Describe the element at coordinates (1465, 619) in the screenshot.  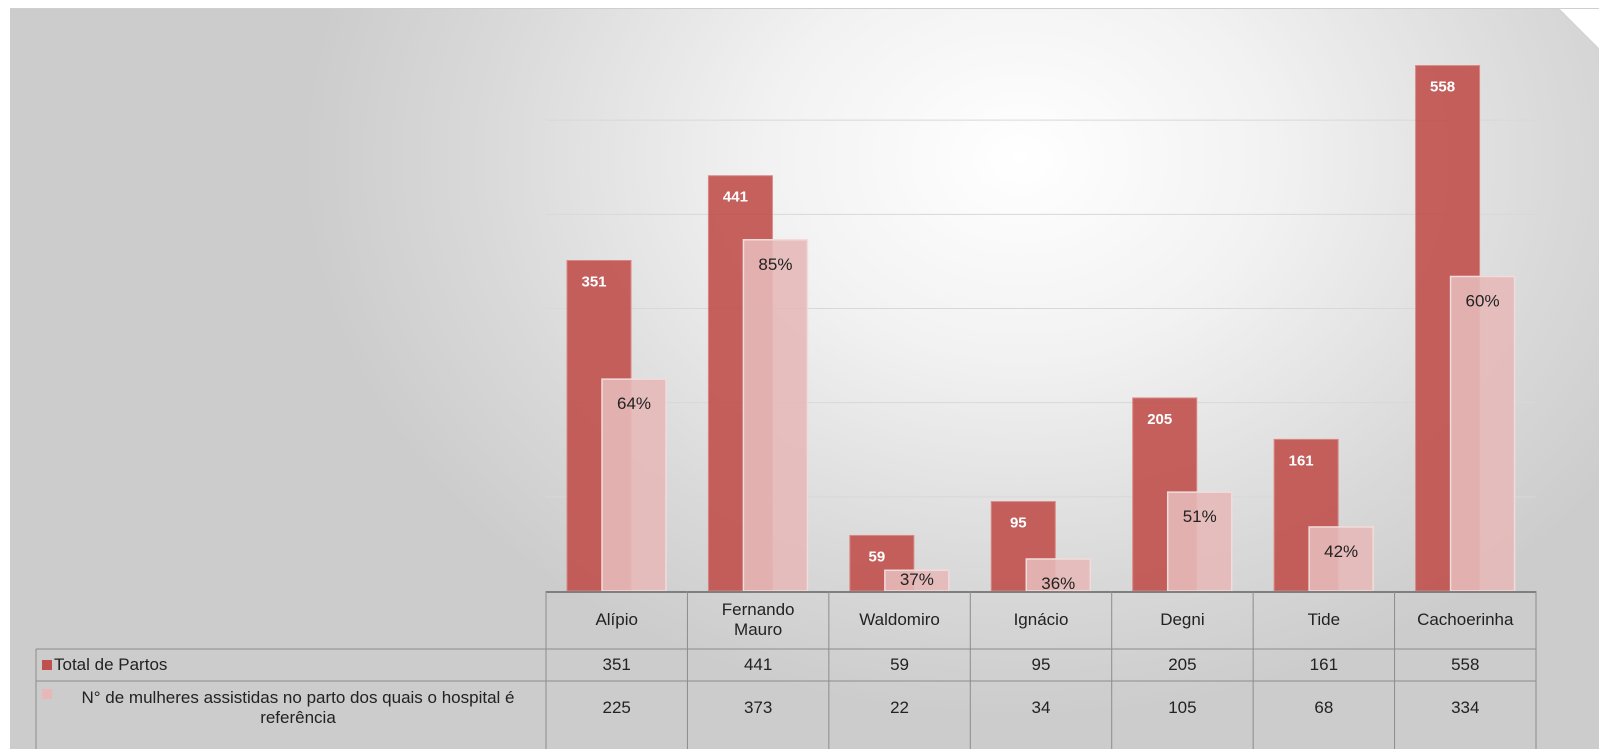
I see `category-label: Cachoerinha` at that location.